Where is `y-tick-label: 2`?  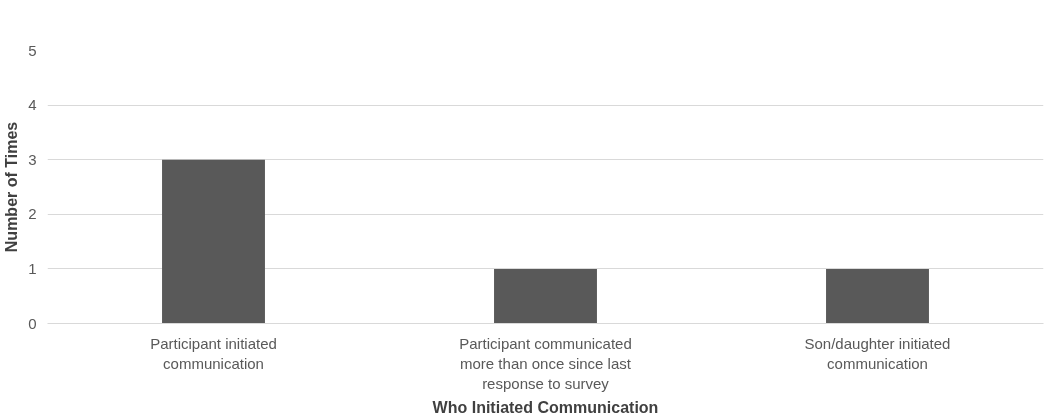 y-tick-label: 2 is located at coordinates (32, 214).